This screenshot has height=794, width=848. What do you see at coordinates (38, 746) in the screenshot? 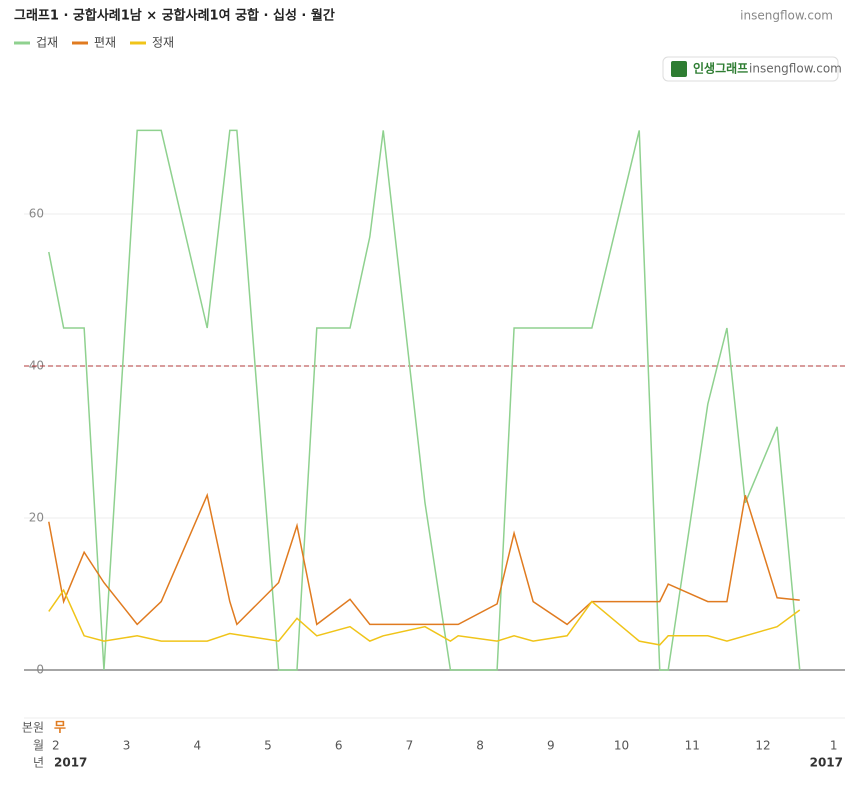
I see `row-label: 월` at bounding box center [38, 746].